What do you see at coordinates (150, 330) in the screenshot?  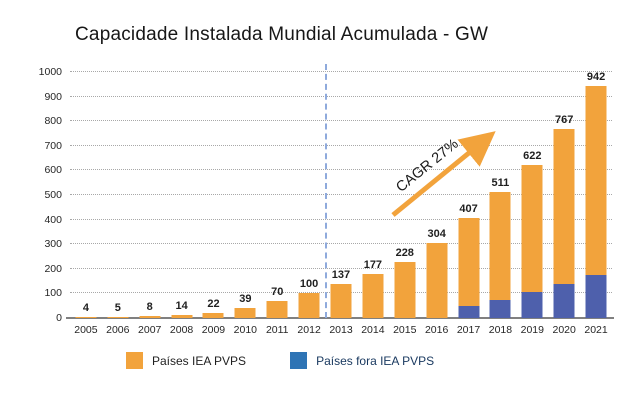 I see `x-axis-tick-label-2007: 2007` at bounding box center [150, 330].